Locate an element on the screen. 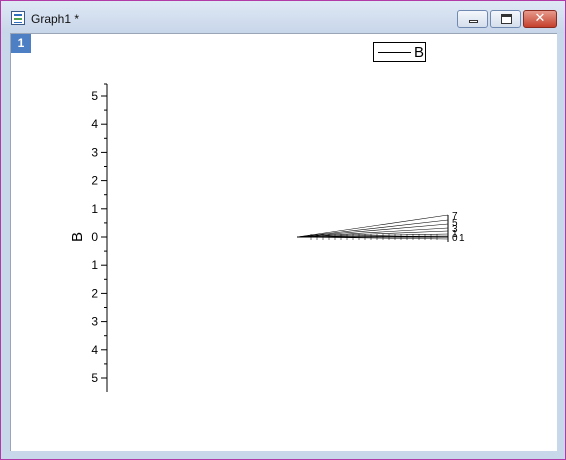  maximize-icon is located at coordinates (506, 19).